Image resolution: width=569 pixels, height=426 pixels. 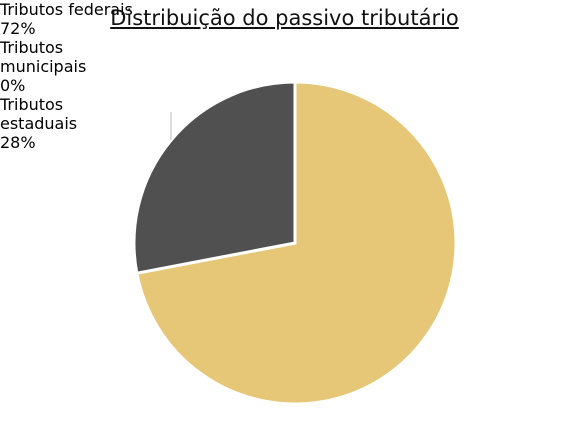 I want to click on chart-title: Distribuição do passivo tributário, so click(x=284, y=18).